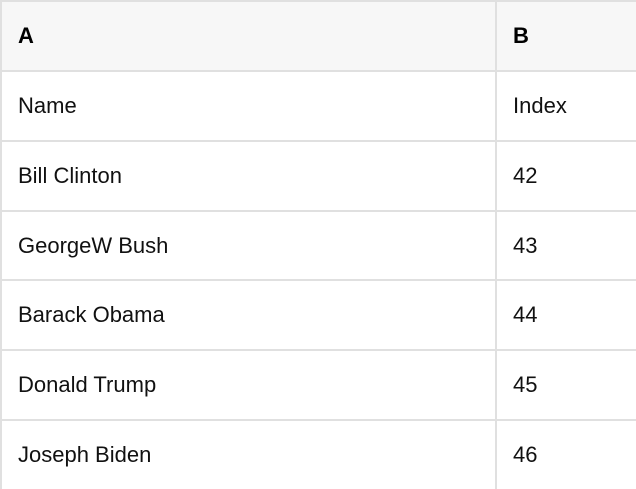 The width and height of the screenshot is (636, 489). What do you see at coordinates (249, 36) in the screenshot?
I see `column-header-a: A` at bounding box center [249, 36].